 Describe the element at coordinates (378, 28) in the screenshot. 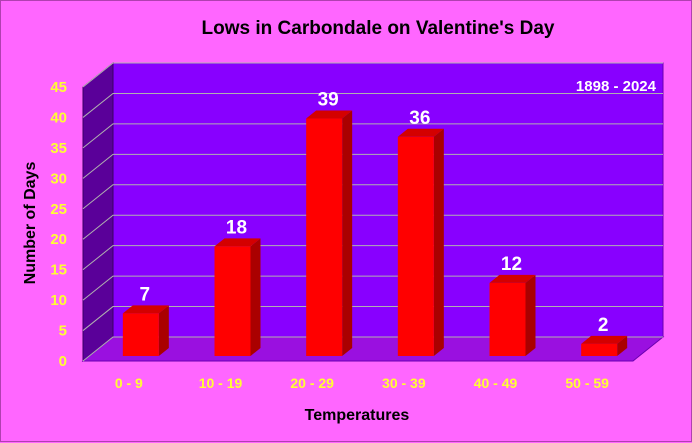

I see `chart-title: Lows in Carbondale on Valentine's Day` at that location.